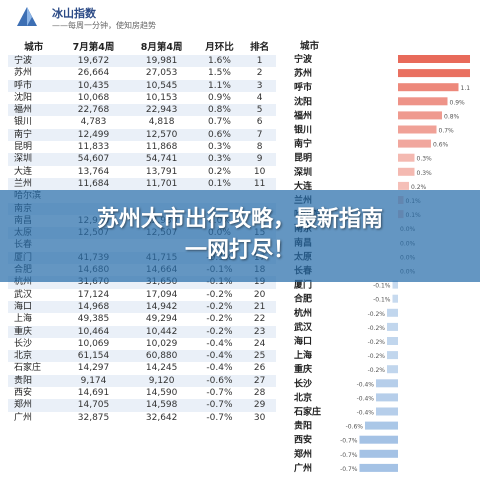 Image resolution: width=480 pixels, height=480 pixels. What do you see at coordinates (93, 343) in the screenshot?
I see `value-cell: 10,069` at bounding box center [93, 343].